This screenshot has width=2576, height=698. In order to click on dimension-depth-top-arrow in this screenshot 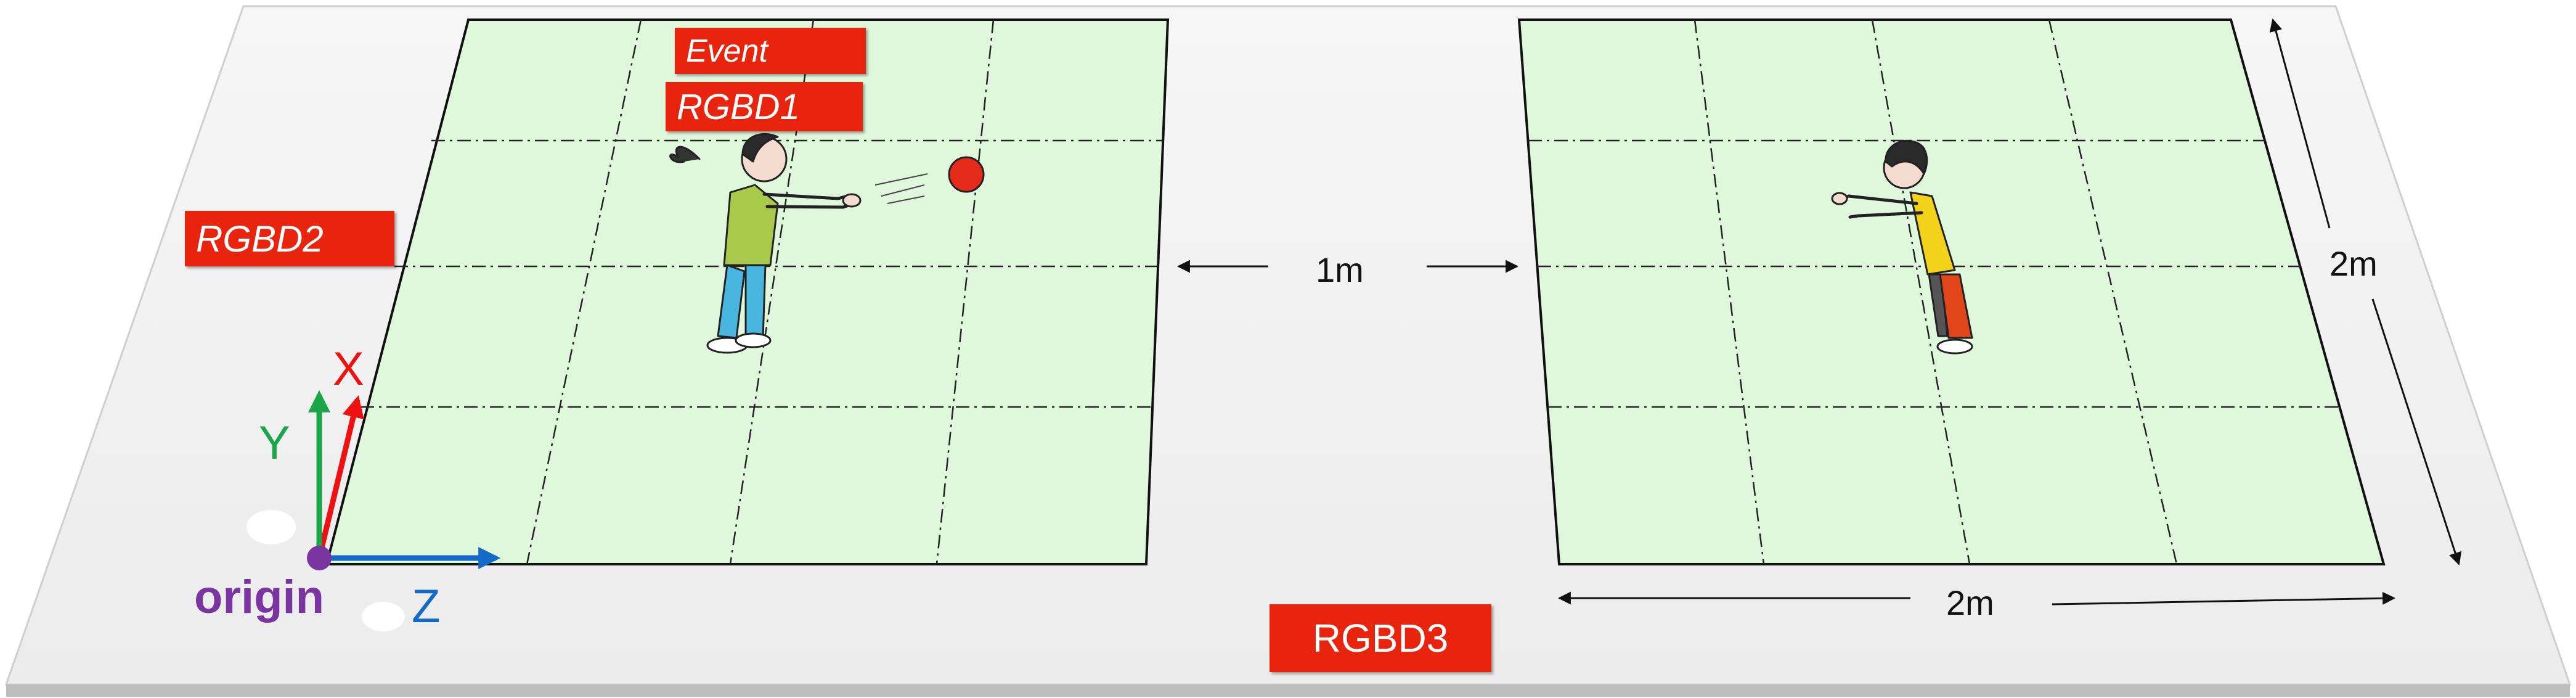, I will do `click(2300, 124)`.